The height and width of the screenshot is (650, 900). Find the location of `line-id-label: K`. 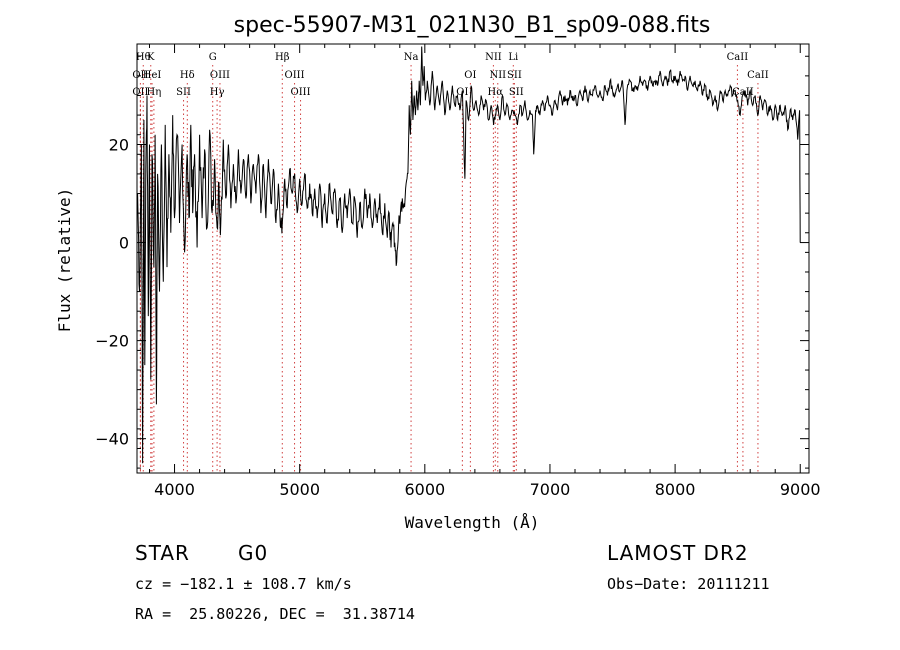

line-id-label: K is located at coordinates (151, 57).